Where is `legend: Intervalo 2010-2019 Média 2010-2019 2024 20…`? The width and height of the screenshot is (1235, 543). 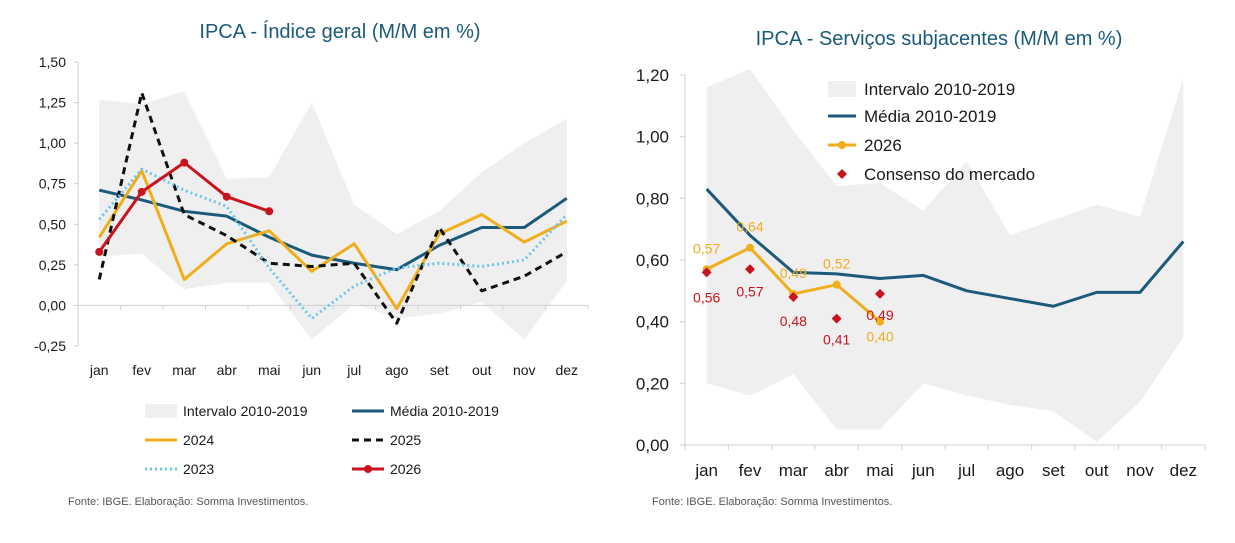
legend: Intervalo 2010-2019 Média 2010-2019 2024 20… is located at coordinates (322, 440).